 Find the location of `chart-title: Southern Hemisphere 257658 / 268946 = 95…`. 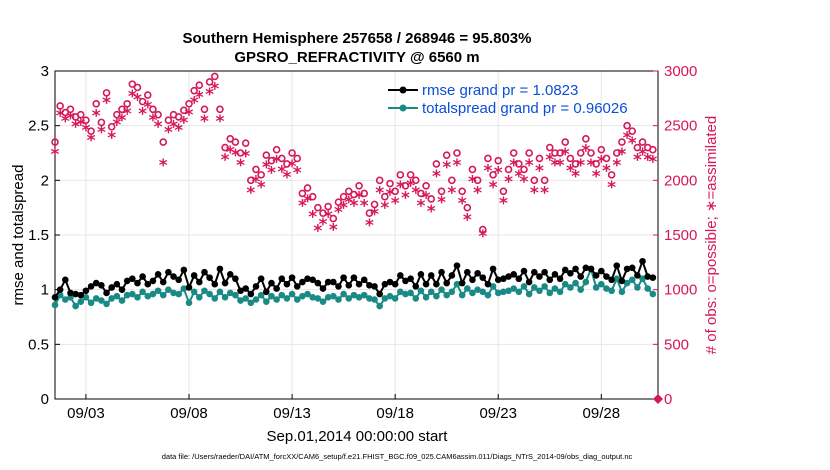

chart-title: Southern Hemisphere 257658 / 268946 = 95… is located at coordinates (357, 38).